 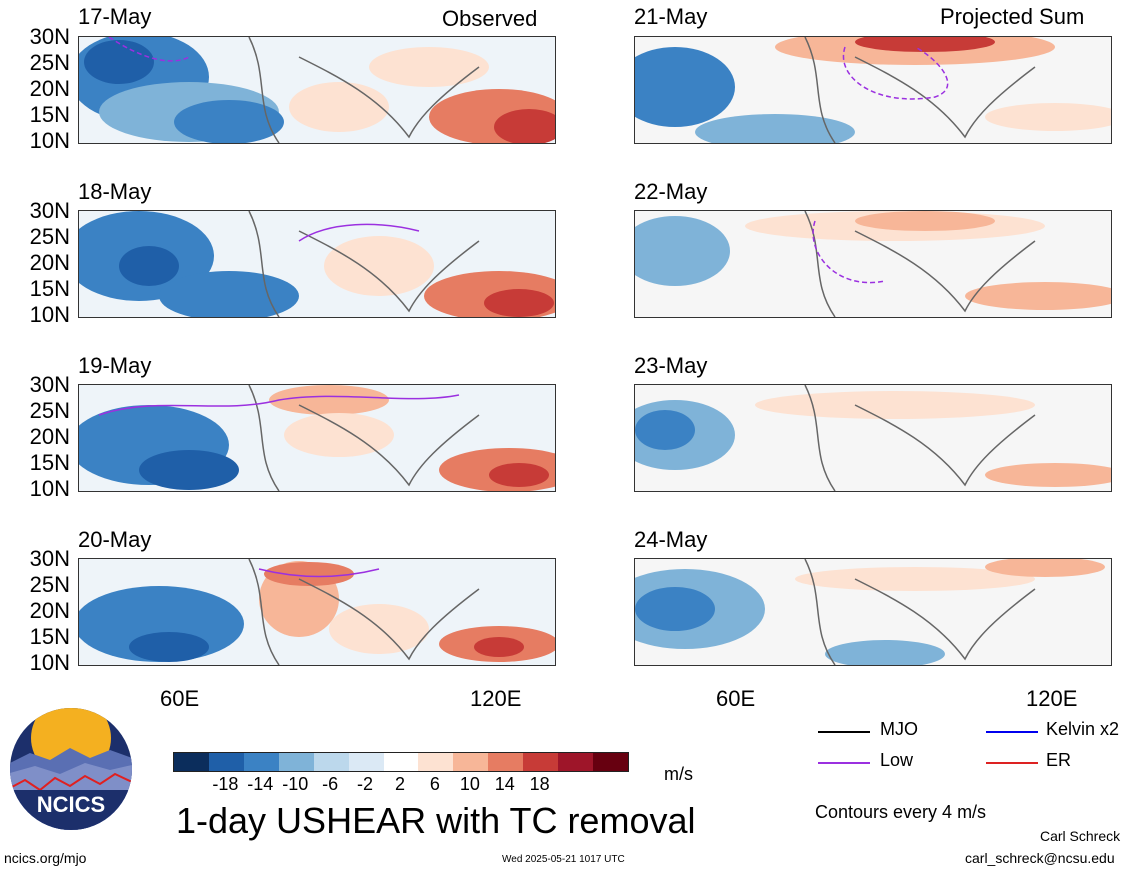 What do you see at coordinates (469, 784) in the screenshot?
I see `colorbar-tick-label: 10` at bounding box center [469, 784].